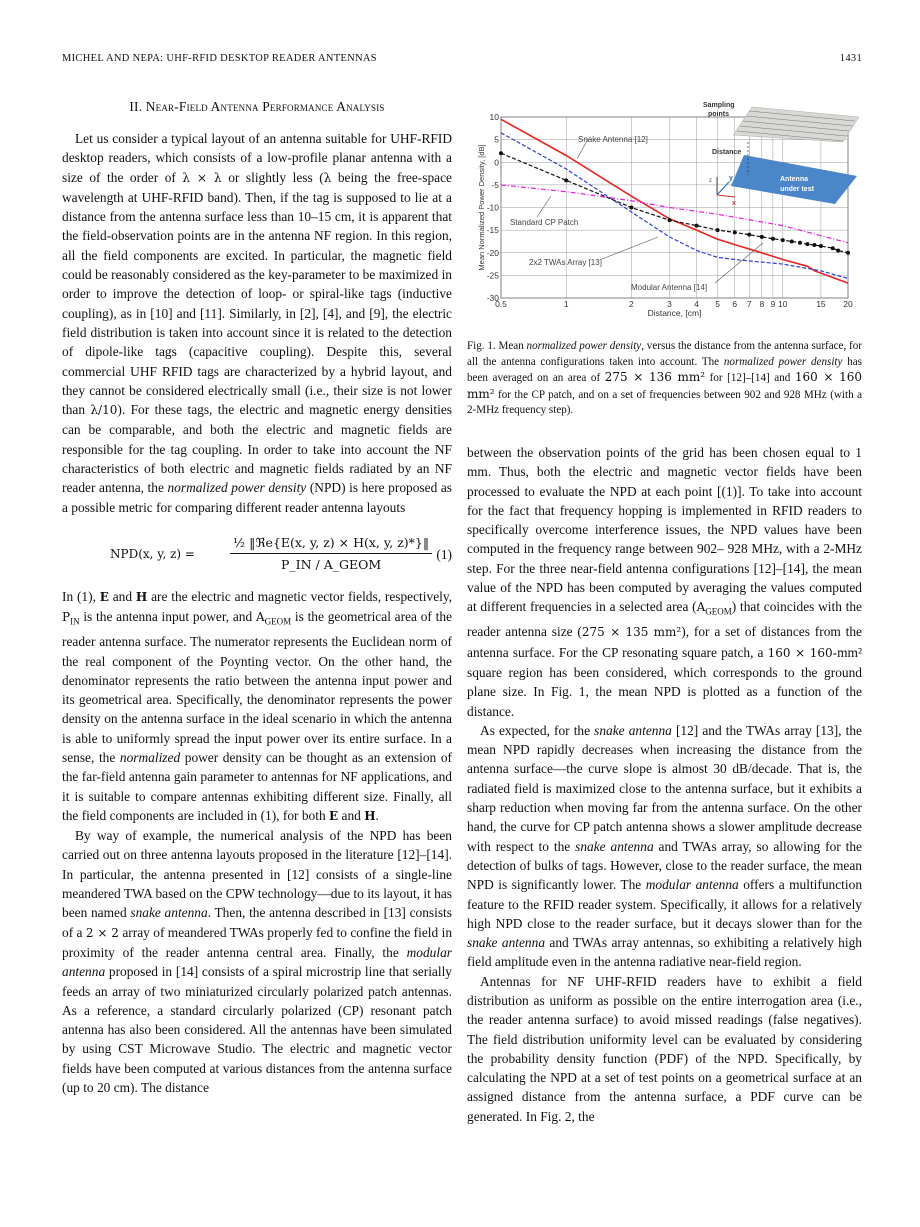 This screenshot has height=1227, width=920. Describe the element at coordinates (444, 554) in the screenshot. I see `equation-number: (1)` at that location.